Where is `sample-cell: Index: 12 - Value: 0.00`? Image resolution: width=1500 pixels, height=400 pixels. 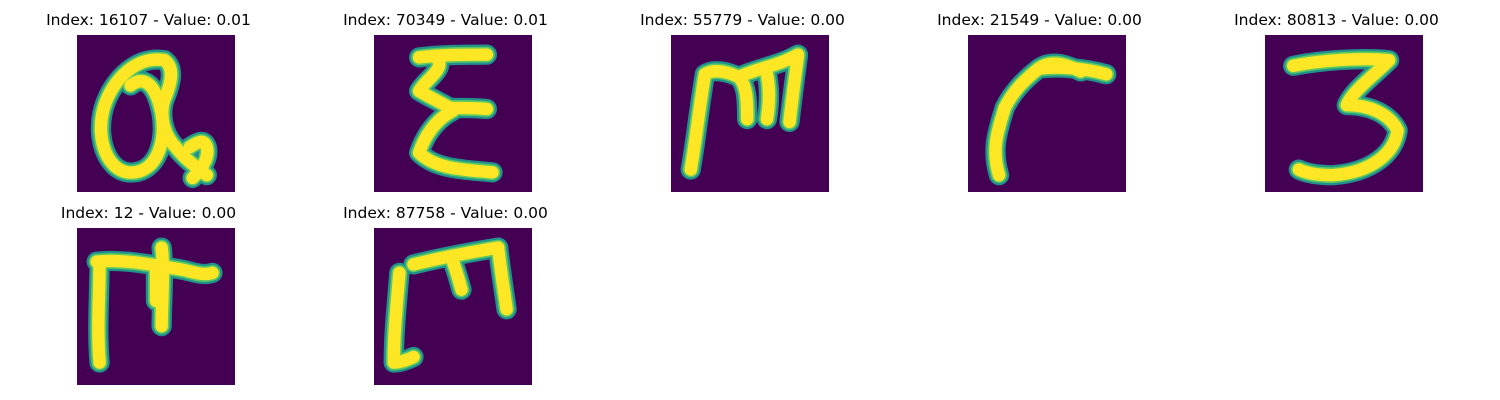
sample-cell: Index: 12 - Value: 0.00 is located at coordinates (148, 289).